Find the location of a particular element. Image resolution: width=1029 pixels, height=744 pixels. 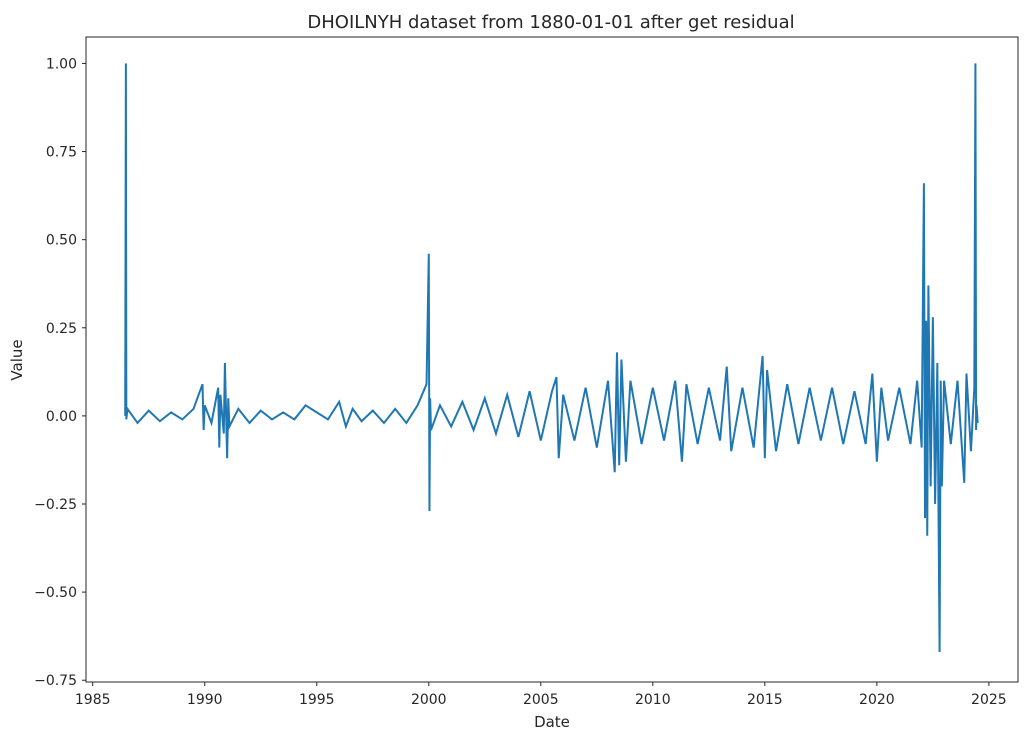

y-tick-label: 0.50 is located at coordinates (61, 241).